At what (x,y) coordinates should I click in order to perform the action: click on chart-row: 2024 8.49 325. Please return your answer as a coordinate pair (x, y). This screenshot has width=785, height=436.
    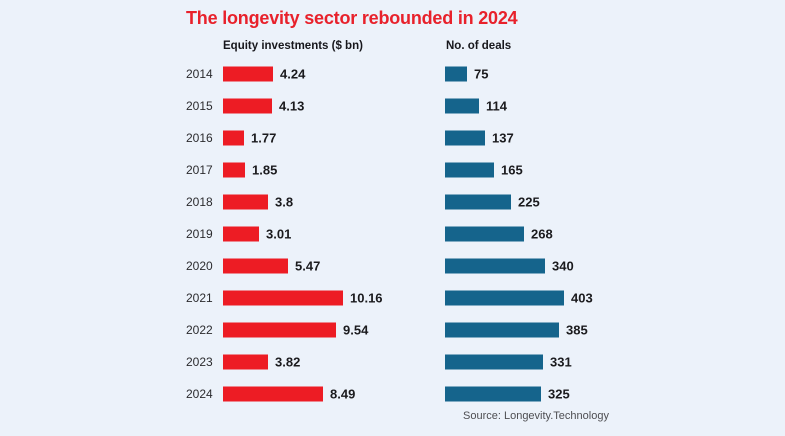
    Looking at the image, I should click on (466, 394).